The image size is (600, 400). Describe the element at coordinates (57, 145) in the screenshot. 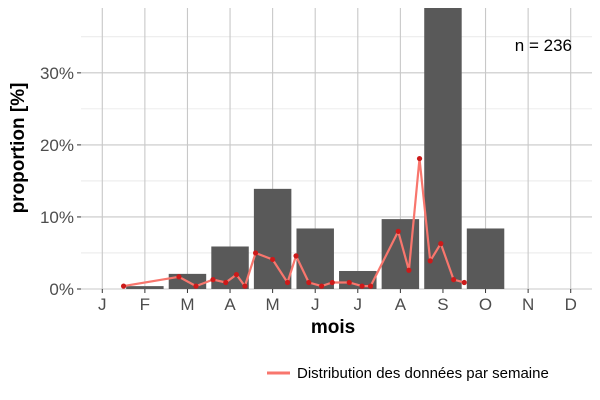

I see `y-tick-label: 20%` at that location.